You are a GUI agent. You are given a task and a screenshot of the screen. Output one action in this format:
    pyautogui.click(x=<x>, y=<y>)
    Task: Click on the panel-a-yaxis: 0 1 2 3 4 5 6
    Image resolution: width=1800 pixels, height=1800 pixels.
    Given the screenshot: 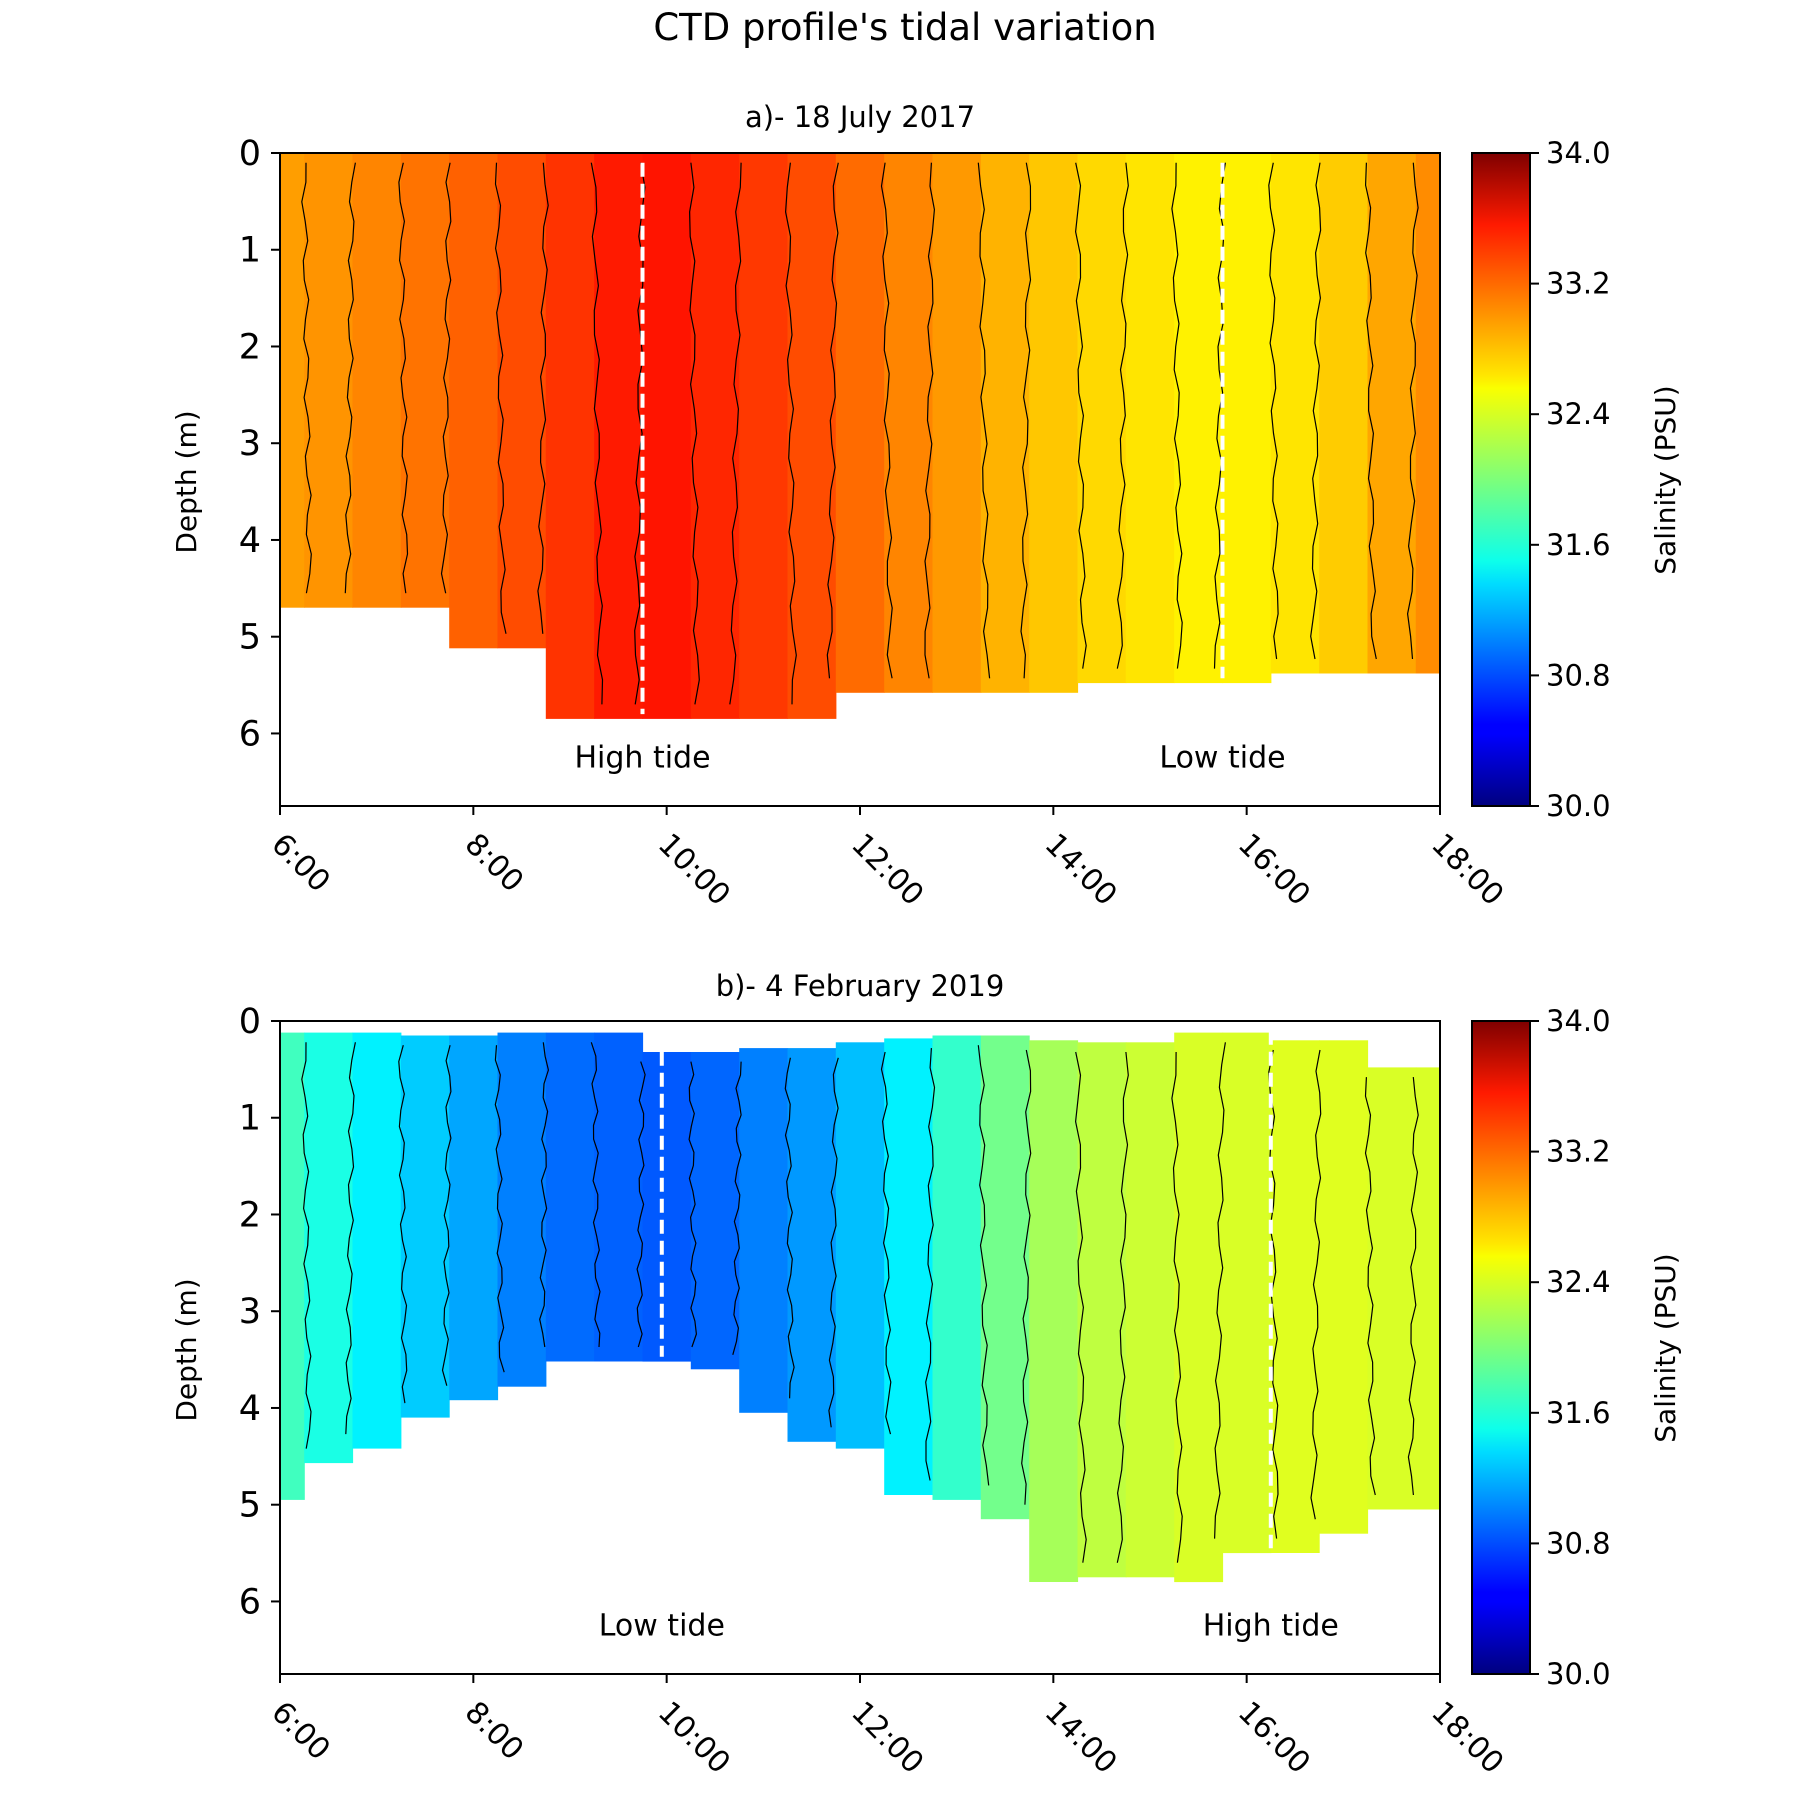 What is the action you would take?
    pyautogui.click(x=259, y=444)
    